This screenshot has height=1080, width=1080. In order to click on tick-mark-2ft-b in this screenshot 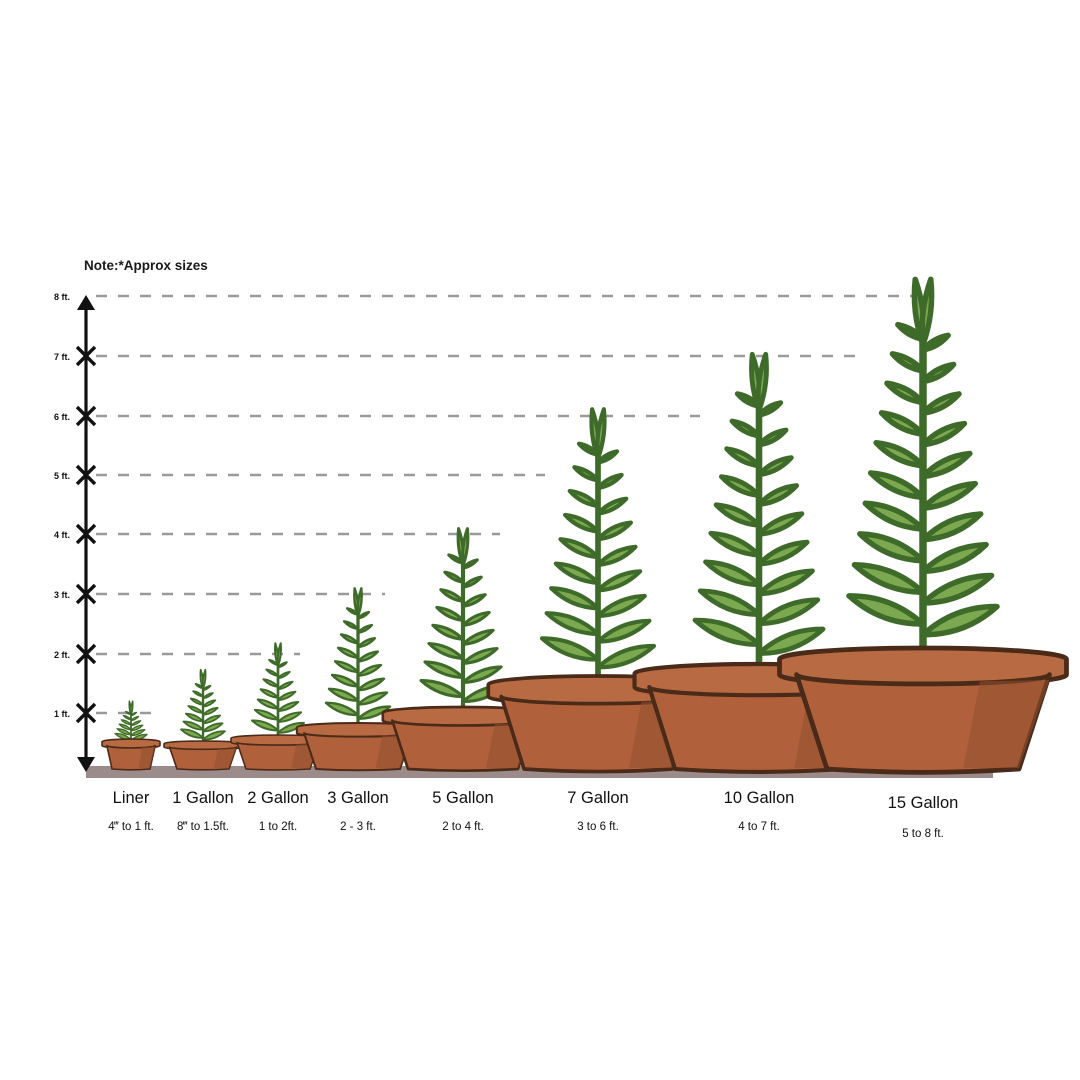, I will do `click(86, 654)`.